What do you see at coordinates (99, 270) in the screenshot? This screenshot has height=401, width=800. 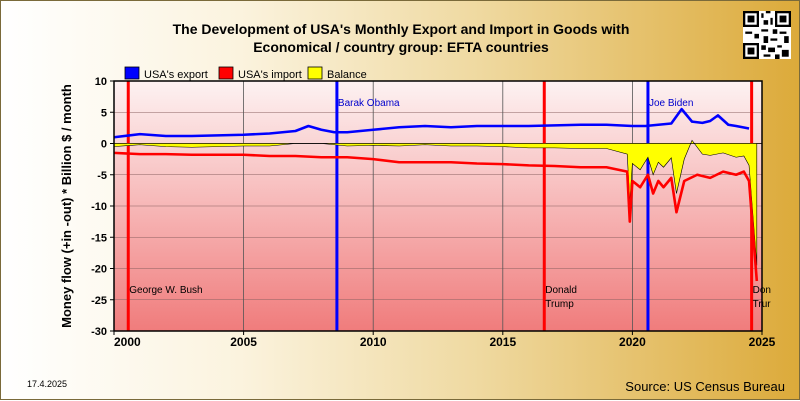 I see `y-tick-label: -20` at bounding box center [99, 270].